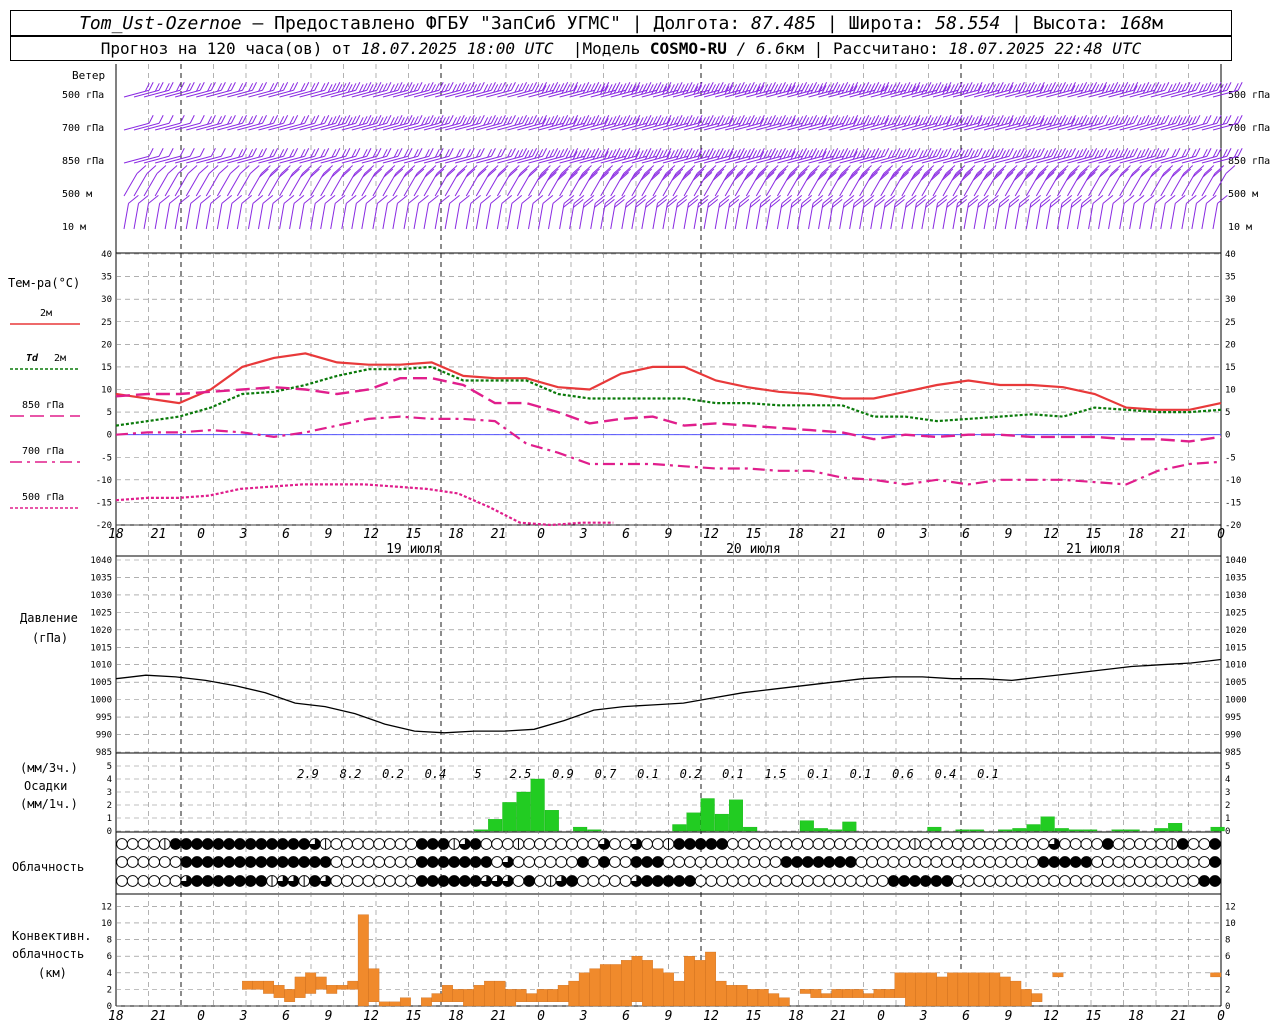 The width and height of the screenshot is (1280, 1024). I want to click on precip-3h-label: 0.1, so click(818, 774).